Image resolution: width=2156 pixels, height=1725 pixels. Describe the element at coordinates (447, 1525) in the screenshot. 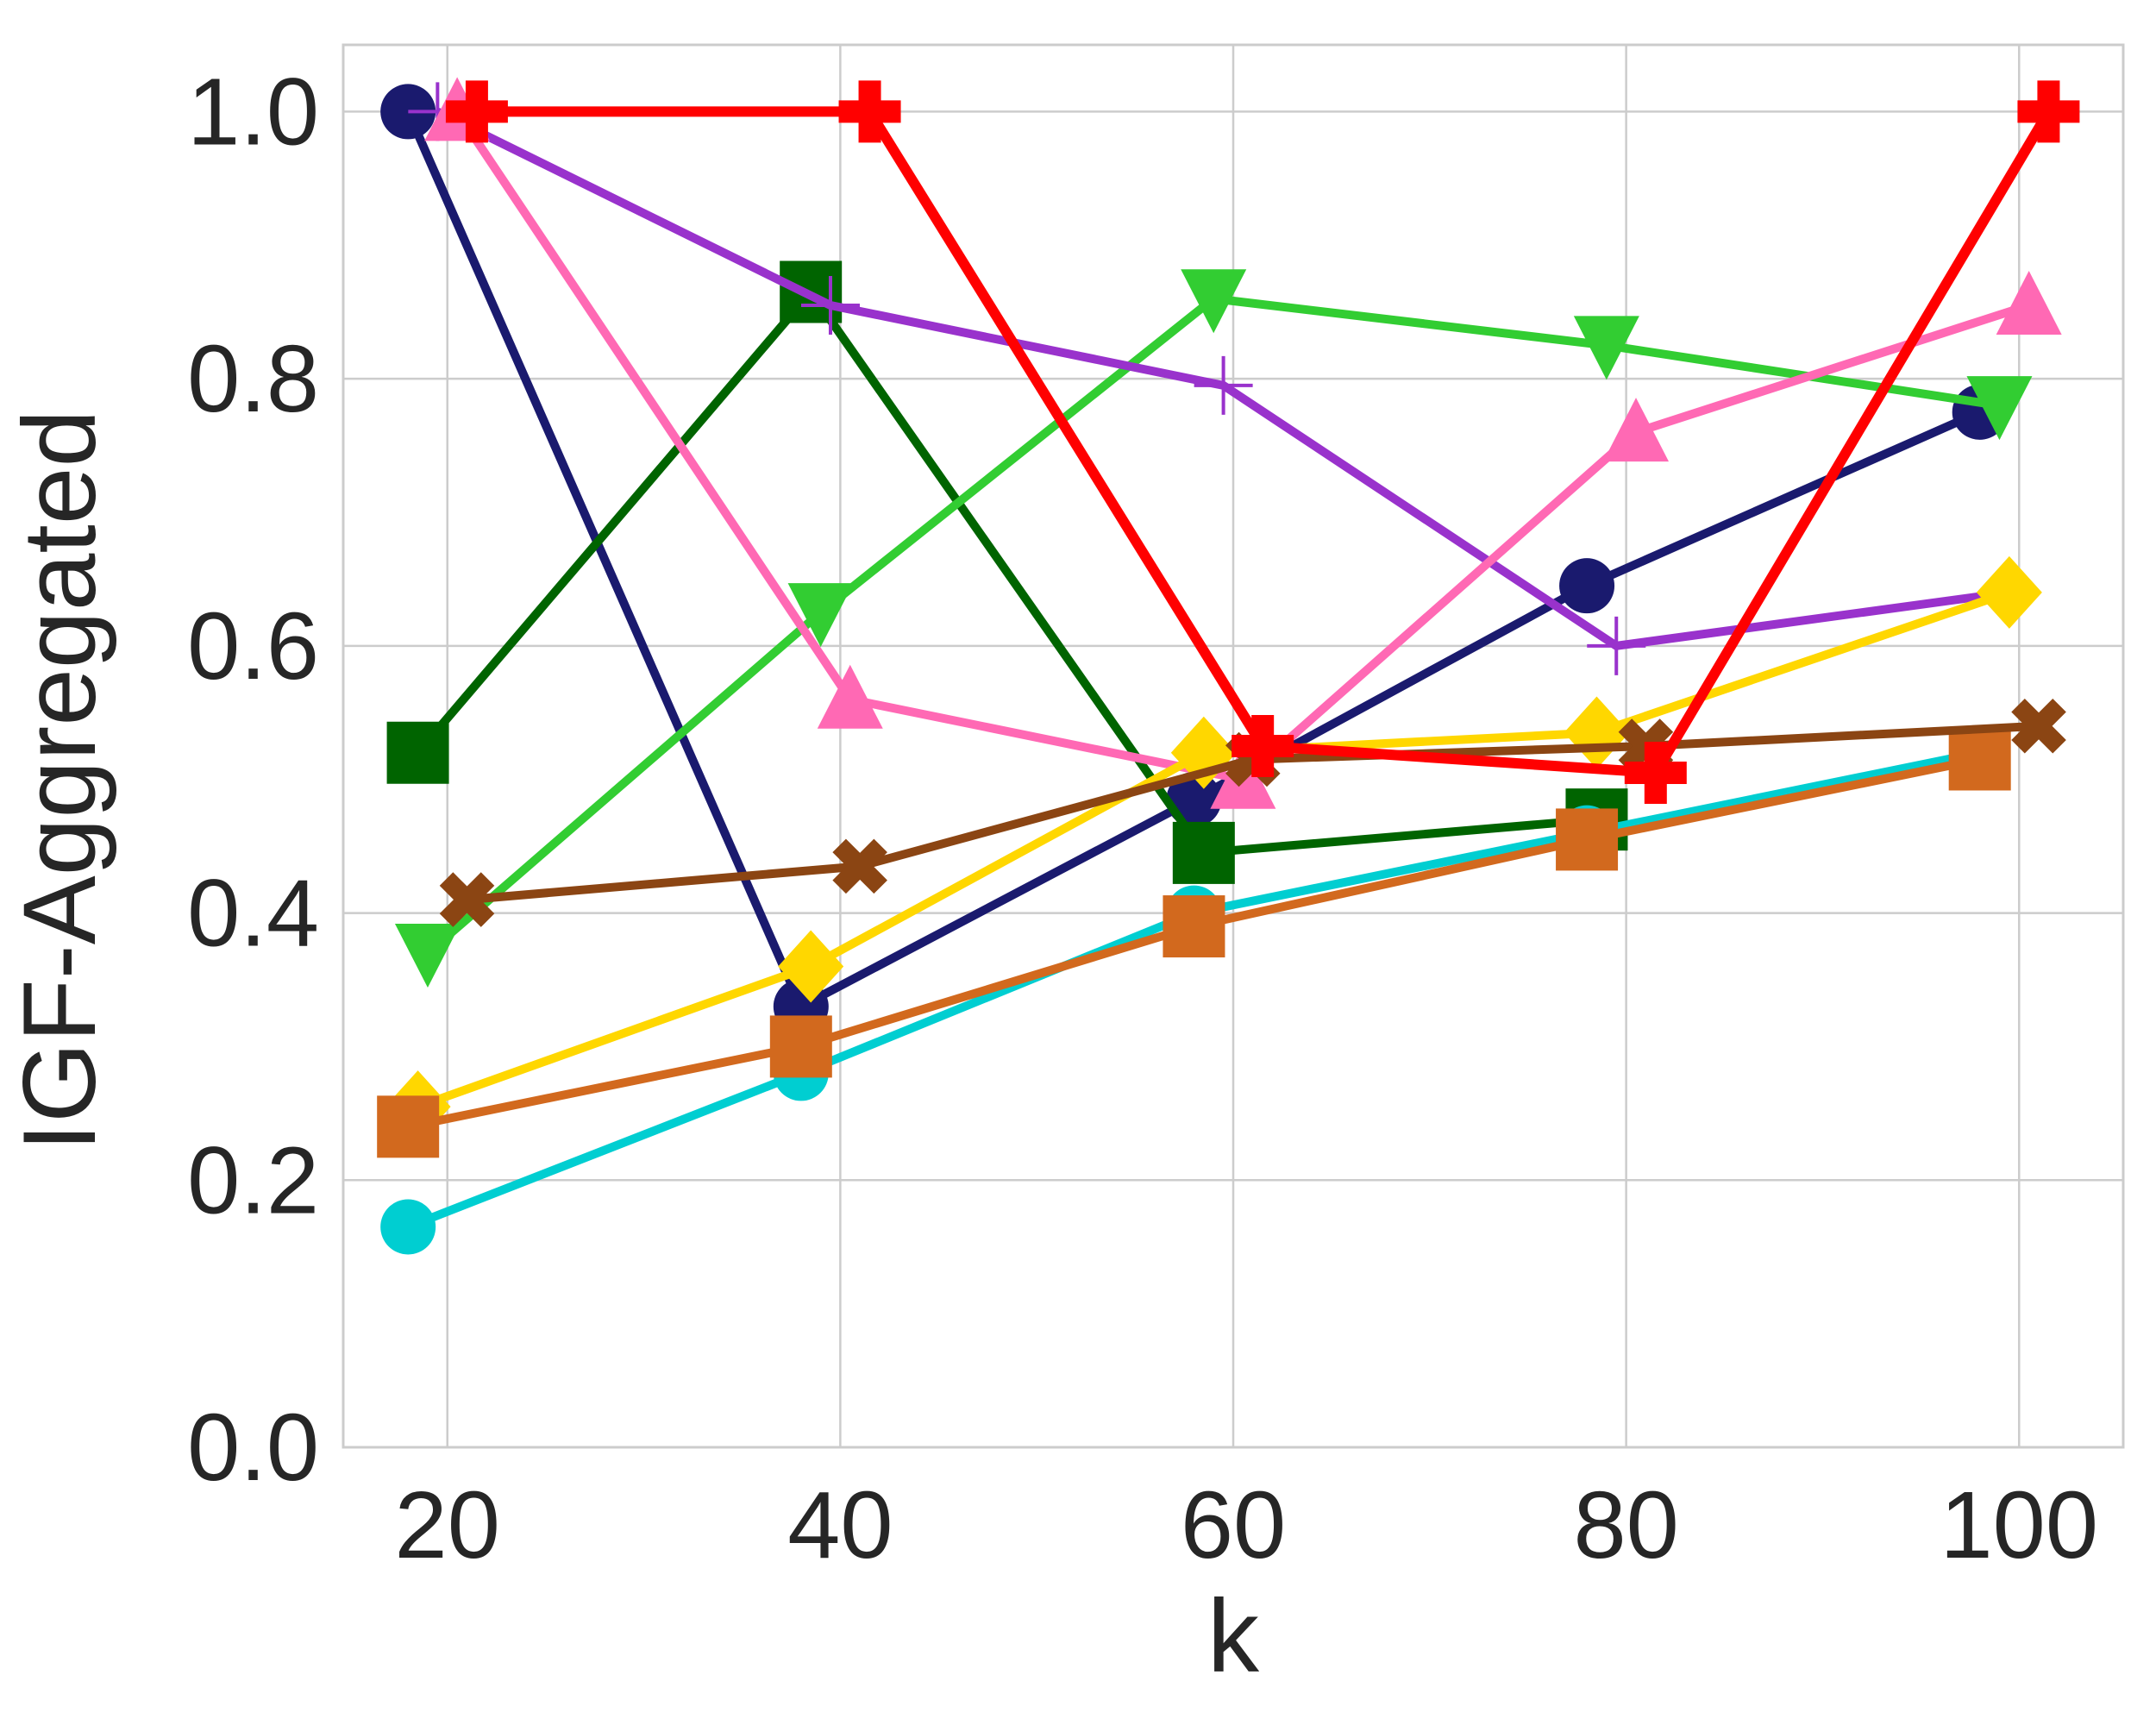

I see `x-tick-label: 20` at that location.